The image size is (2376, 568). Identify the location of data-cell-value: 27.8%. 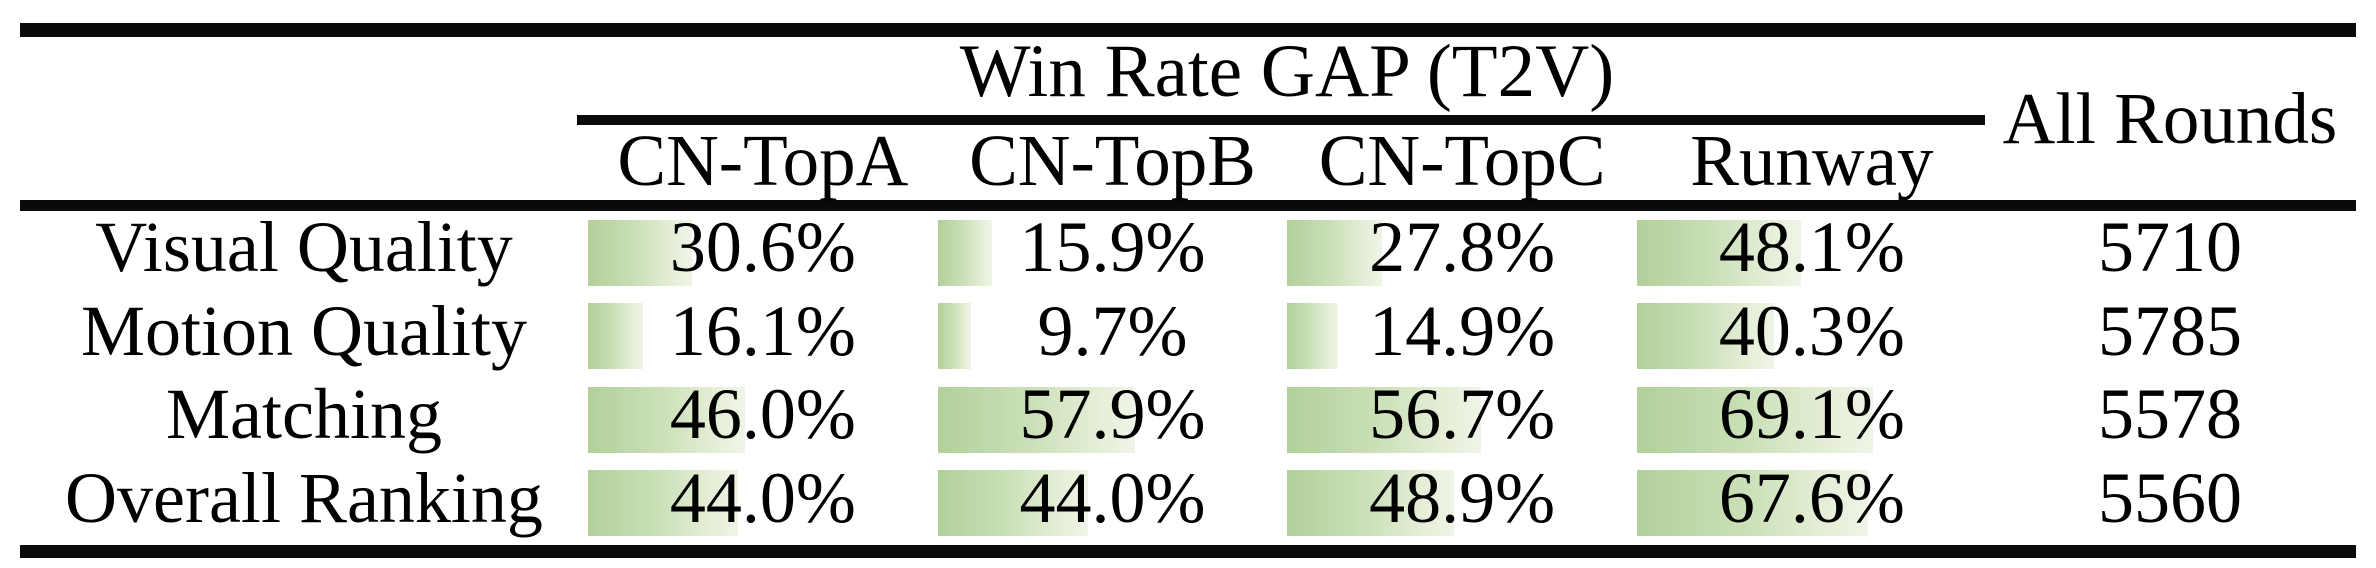
(1462, 247).